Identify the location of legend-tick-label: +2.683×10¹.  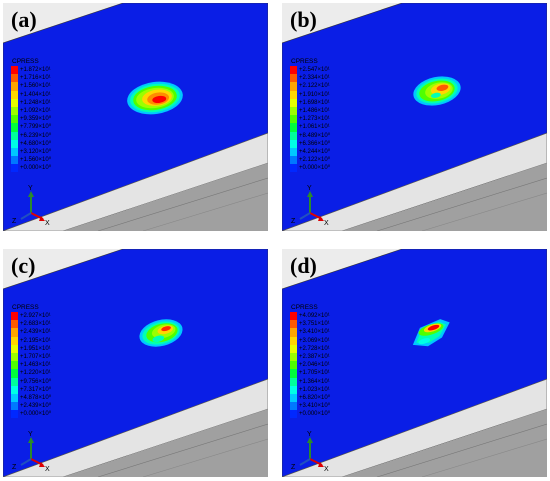
(35, 324).